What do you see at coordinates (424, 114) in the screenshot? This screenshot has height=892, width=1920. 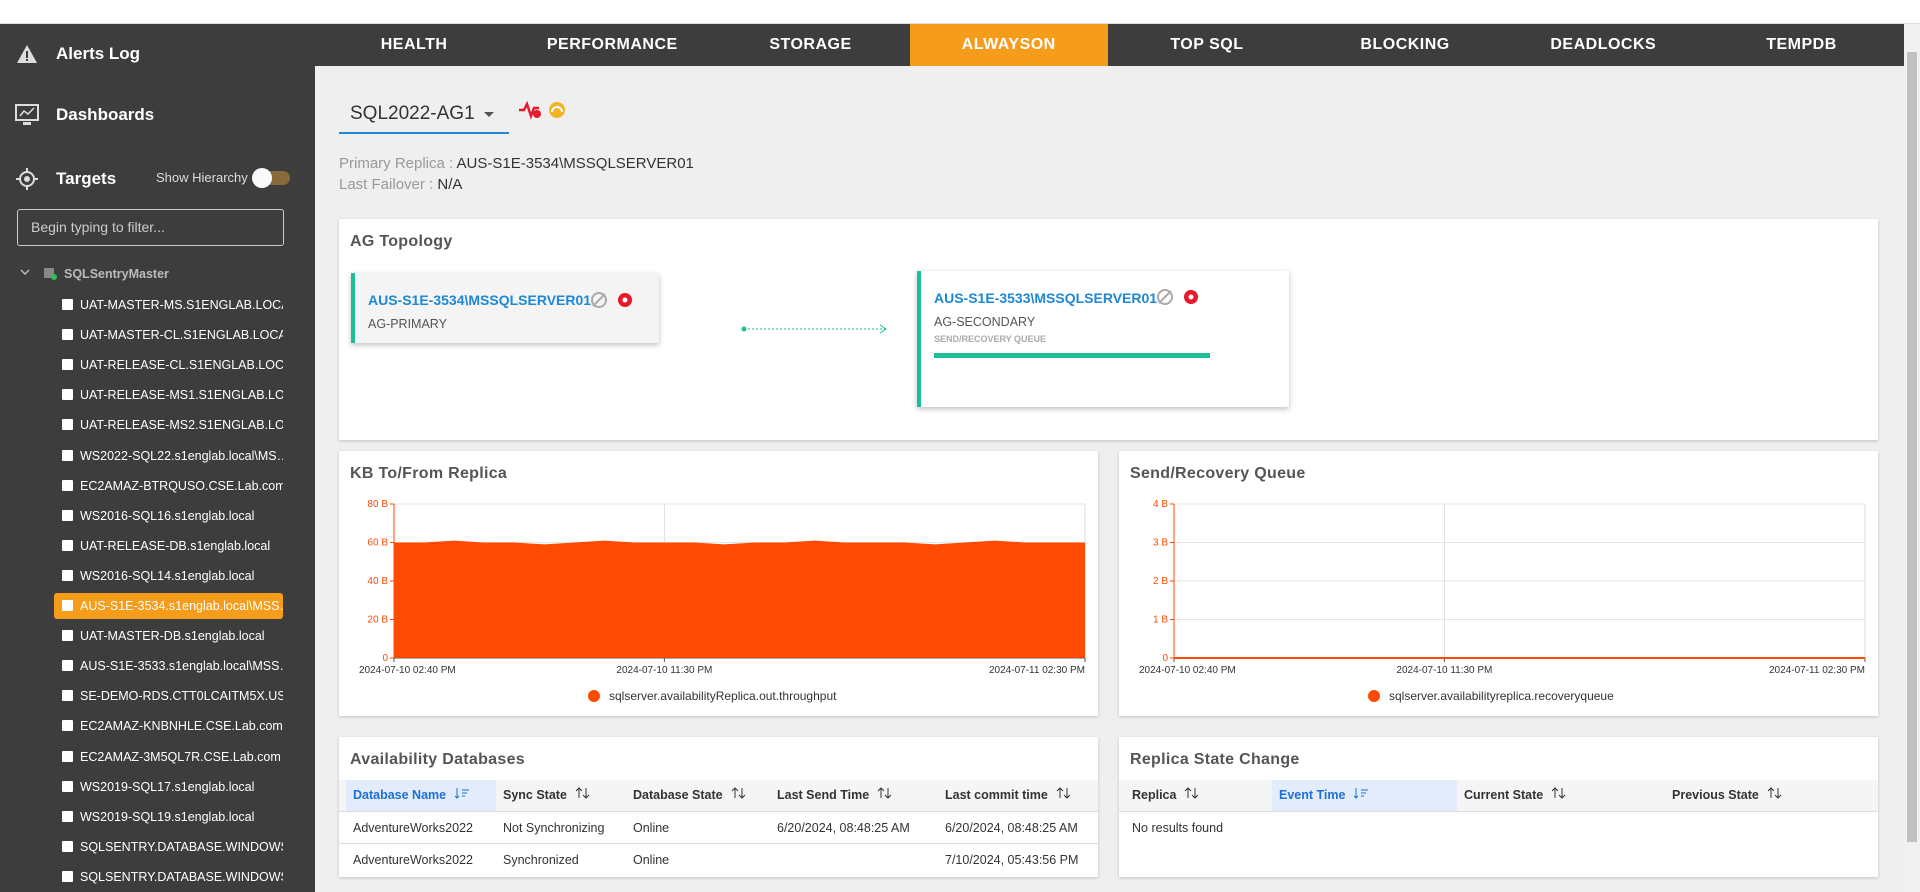 I see `ag-select: SQL2022-AG1` at bounding box center [424, 114].